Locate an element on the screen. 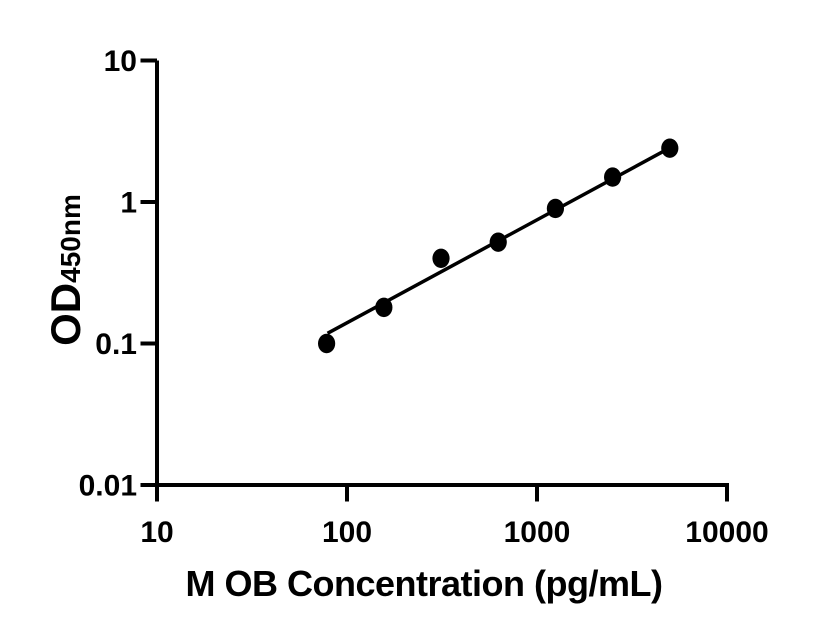 The height and width of the screenshot is (640, 816). y-axis-title-subscript: 450nm is located at coordinates (70, 238).